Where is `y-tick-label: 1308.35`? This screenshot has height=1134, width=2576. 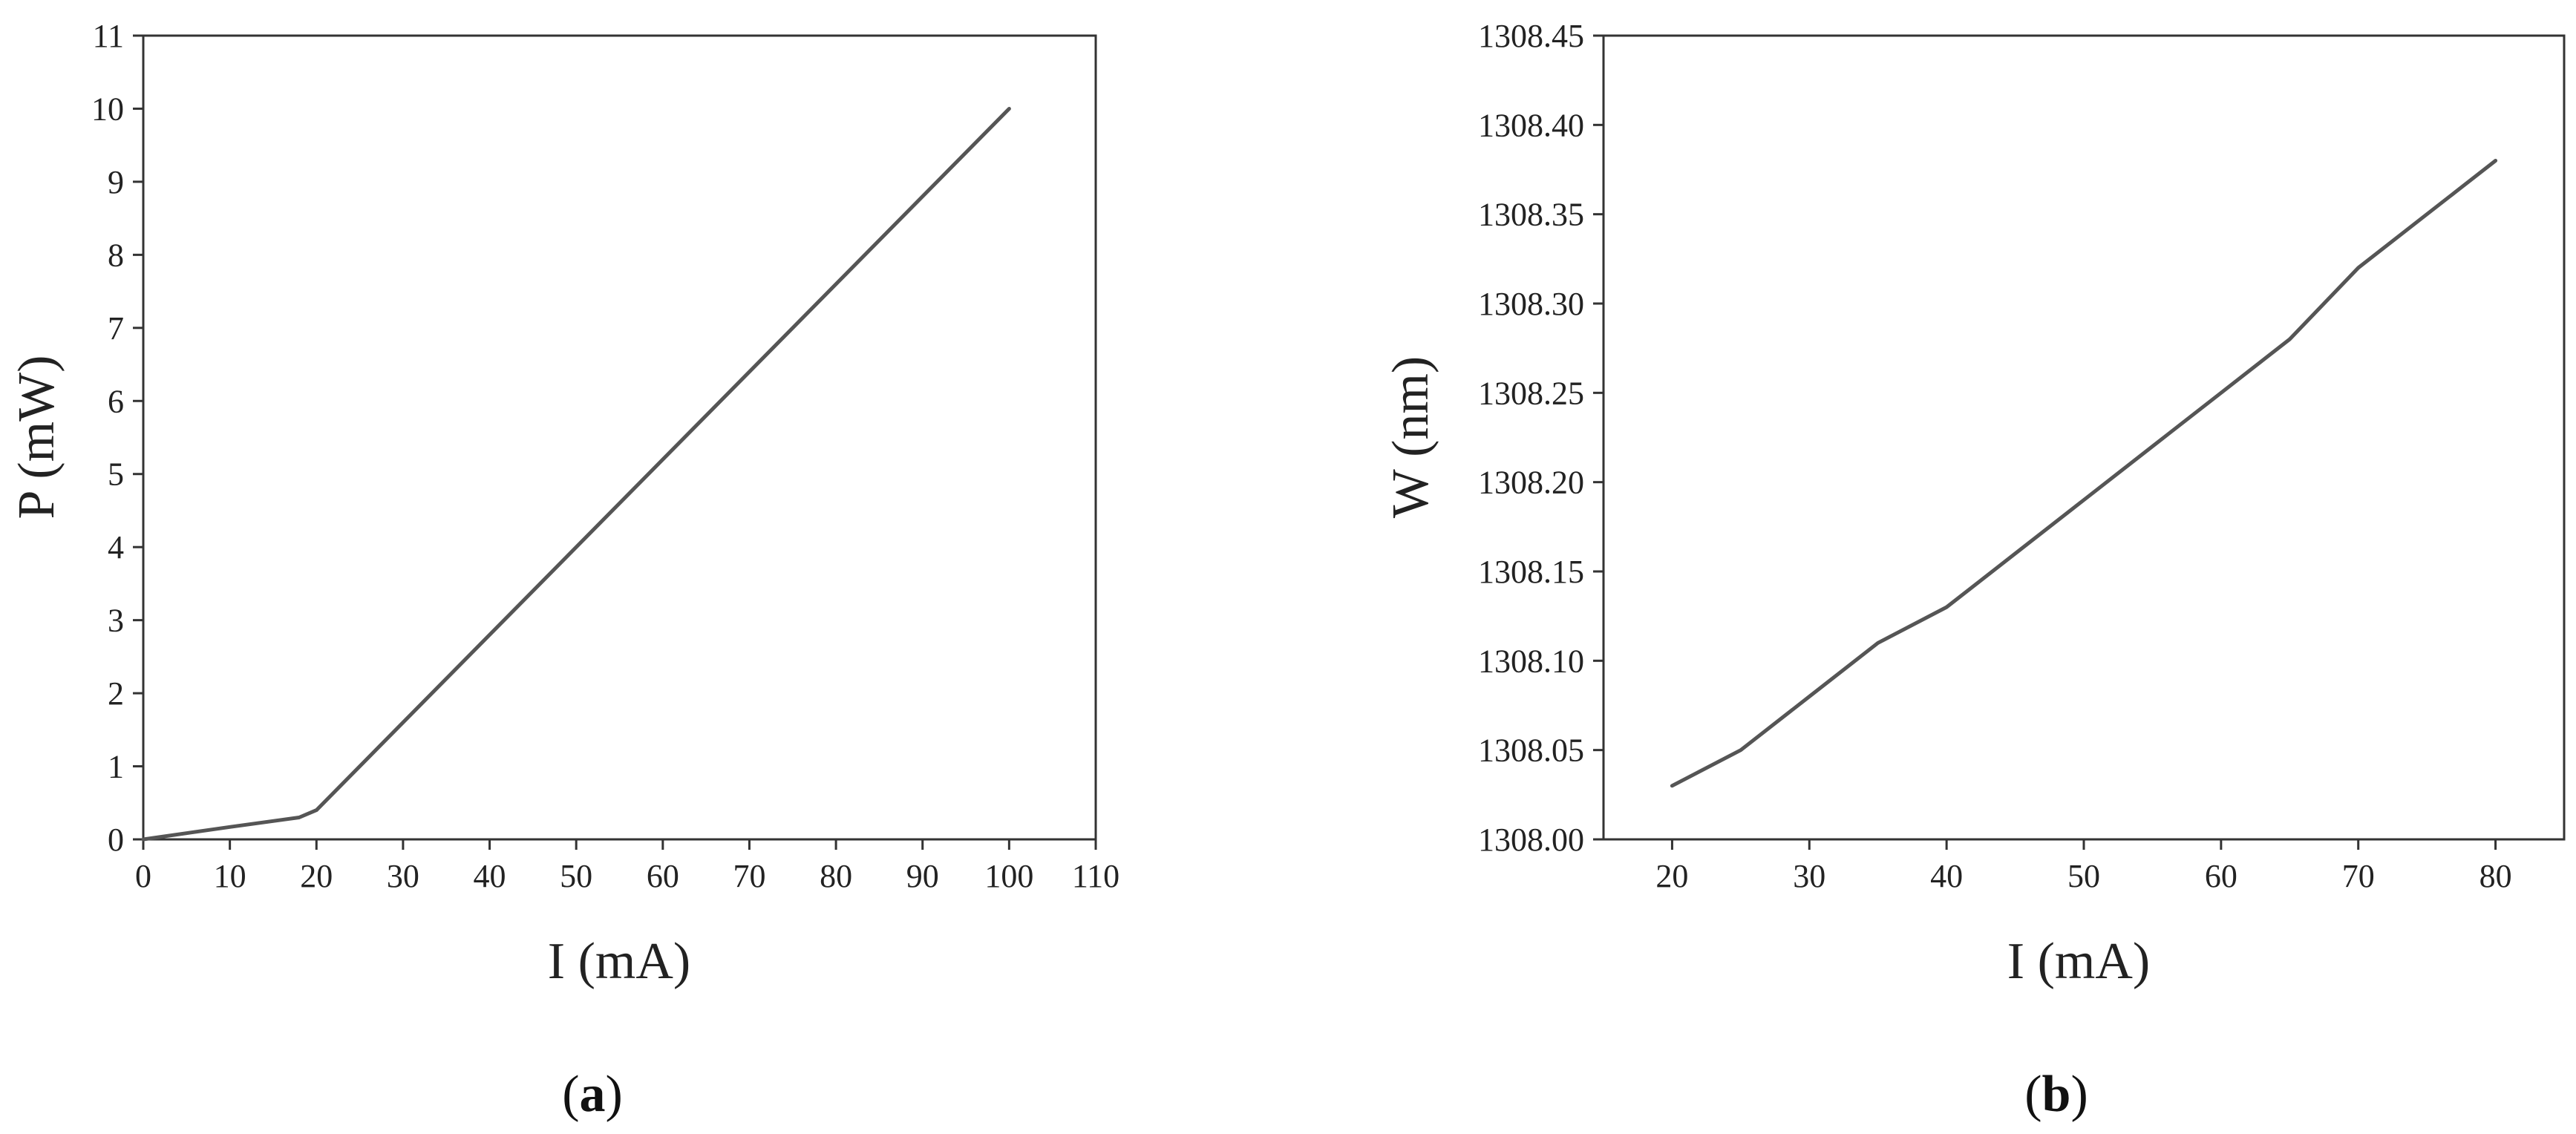 y-tick-label: 1308.35 is located at coordinates (1531, 215).